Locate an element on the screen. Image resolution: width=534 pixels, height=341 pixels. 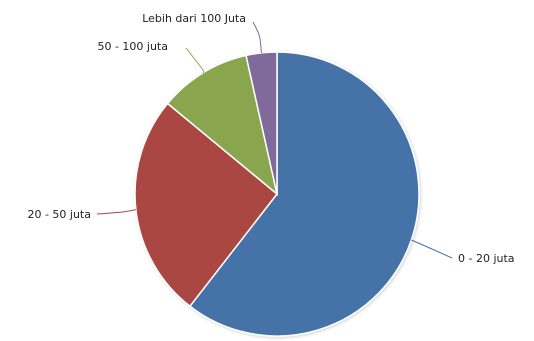
leader-line-50-100-juta is located at coordinates (195, 60).